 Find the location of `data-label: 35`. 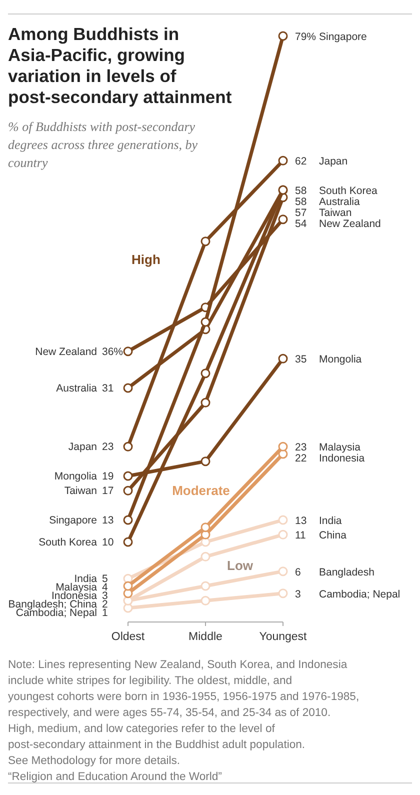

data-label: 35 is located at coordinates (301, 360).